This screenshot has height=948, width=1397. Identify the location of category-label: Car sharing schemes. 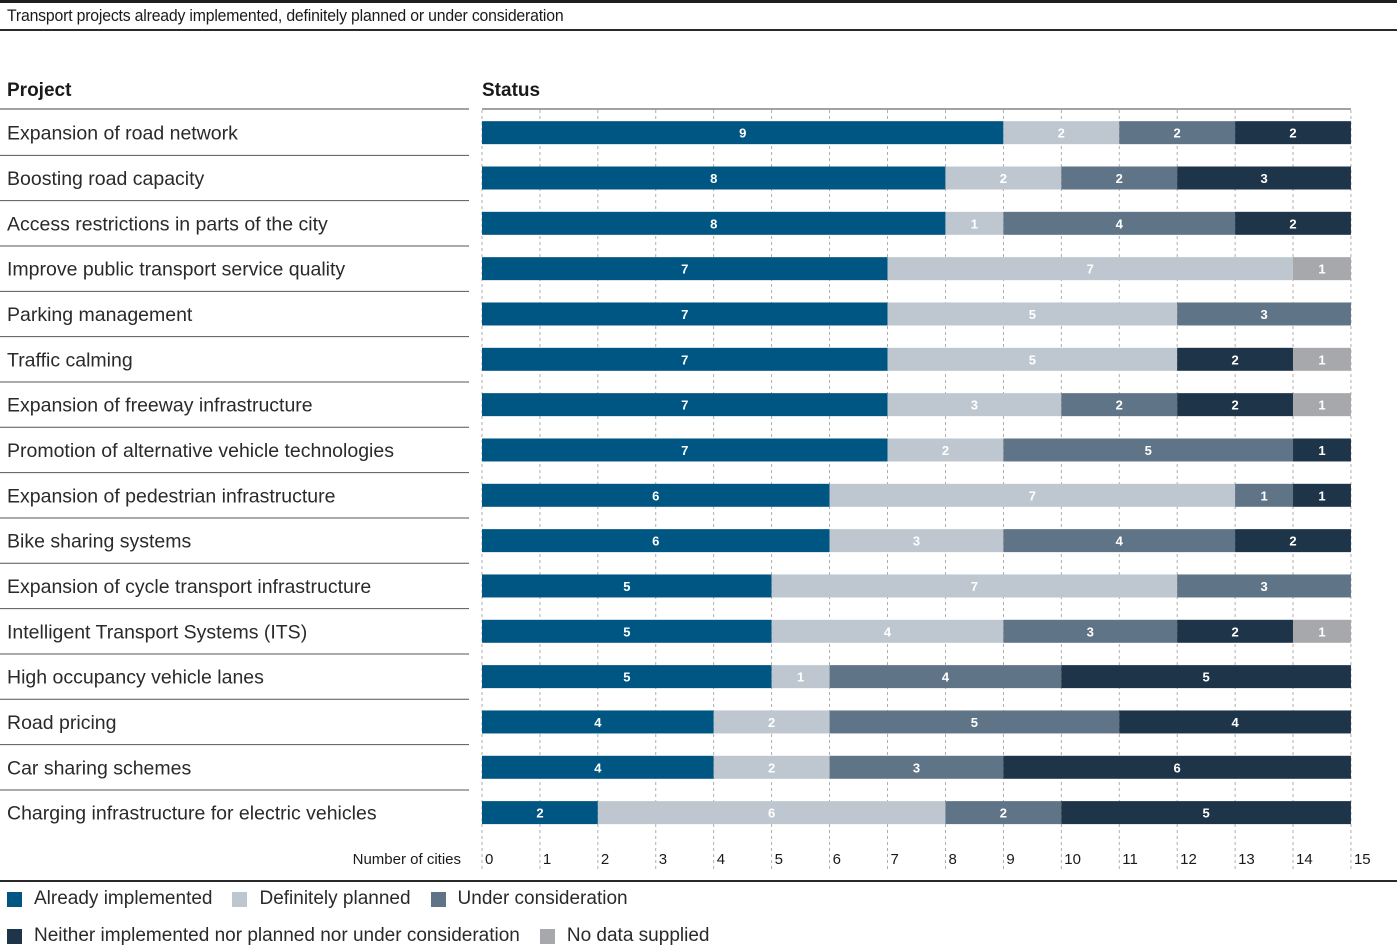
(99, 768).